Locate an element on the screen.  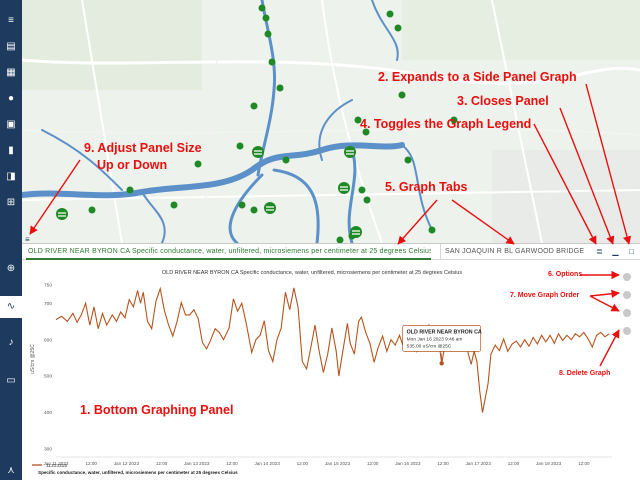
annotation-adjust-size-line2: Up or Down is located at coordinates (132, 165).